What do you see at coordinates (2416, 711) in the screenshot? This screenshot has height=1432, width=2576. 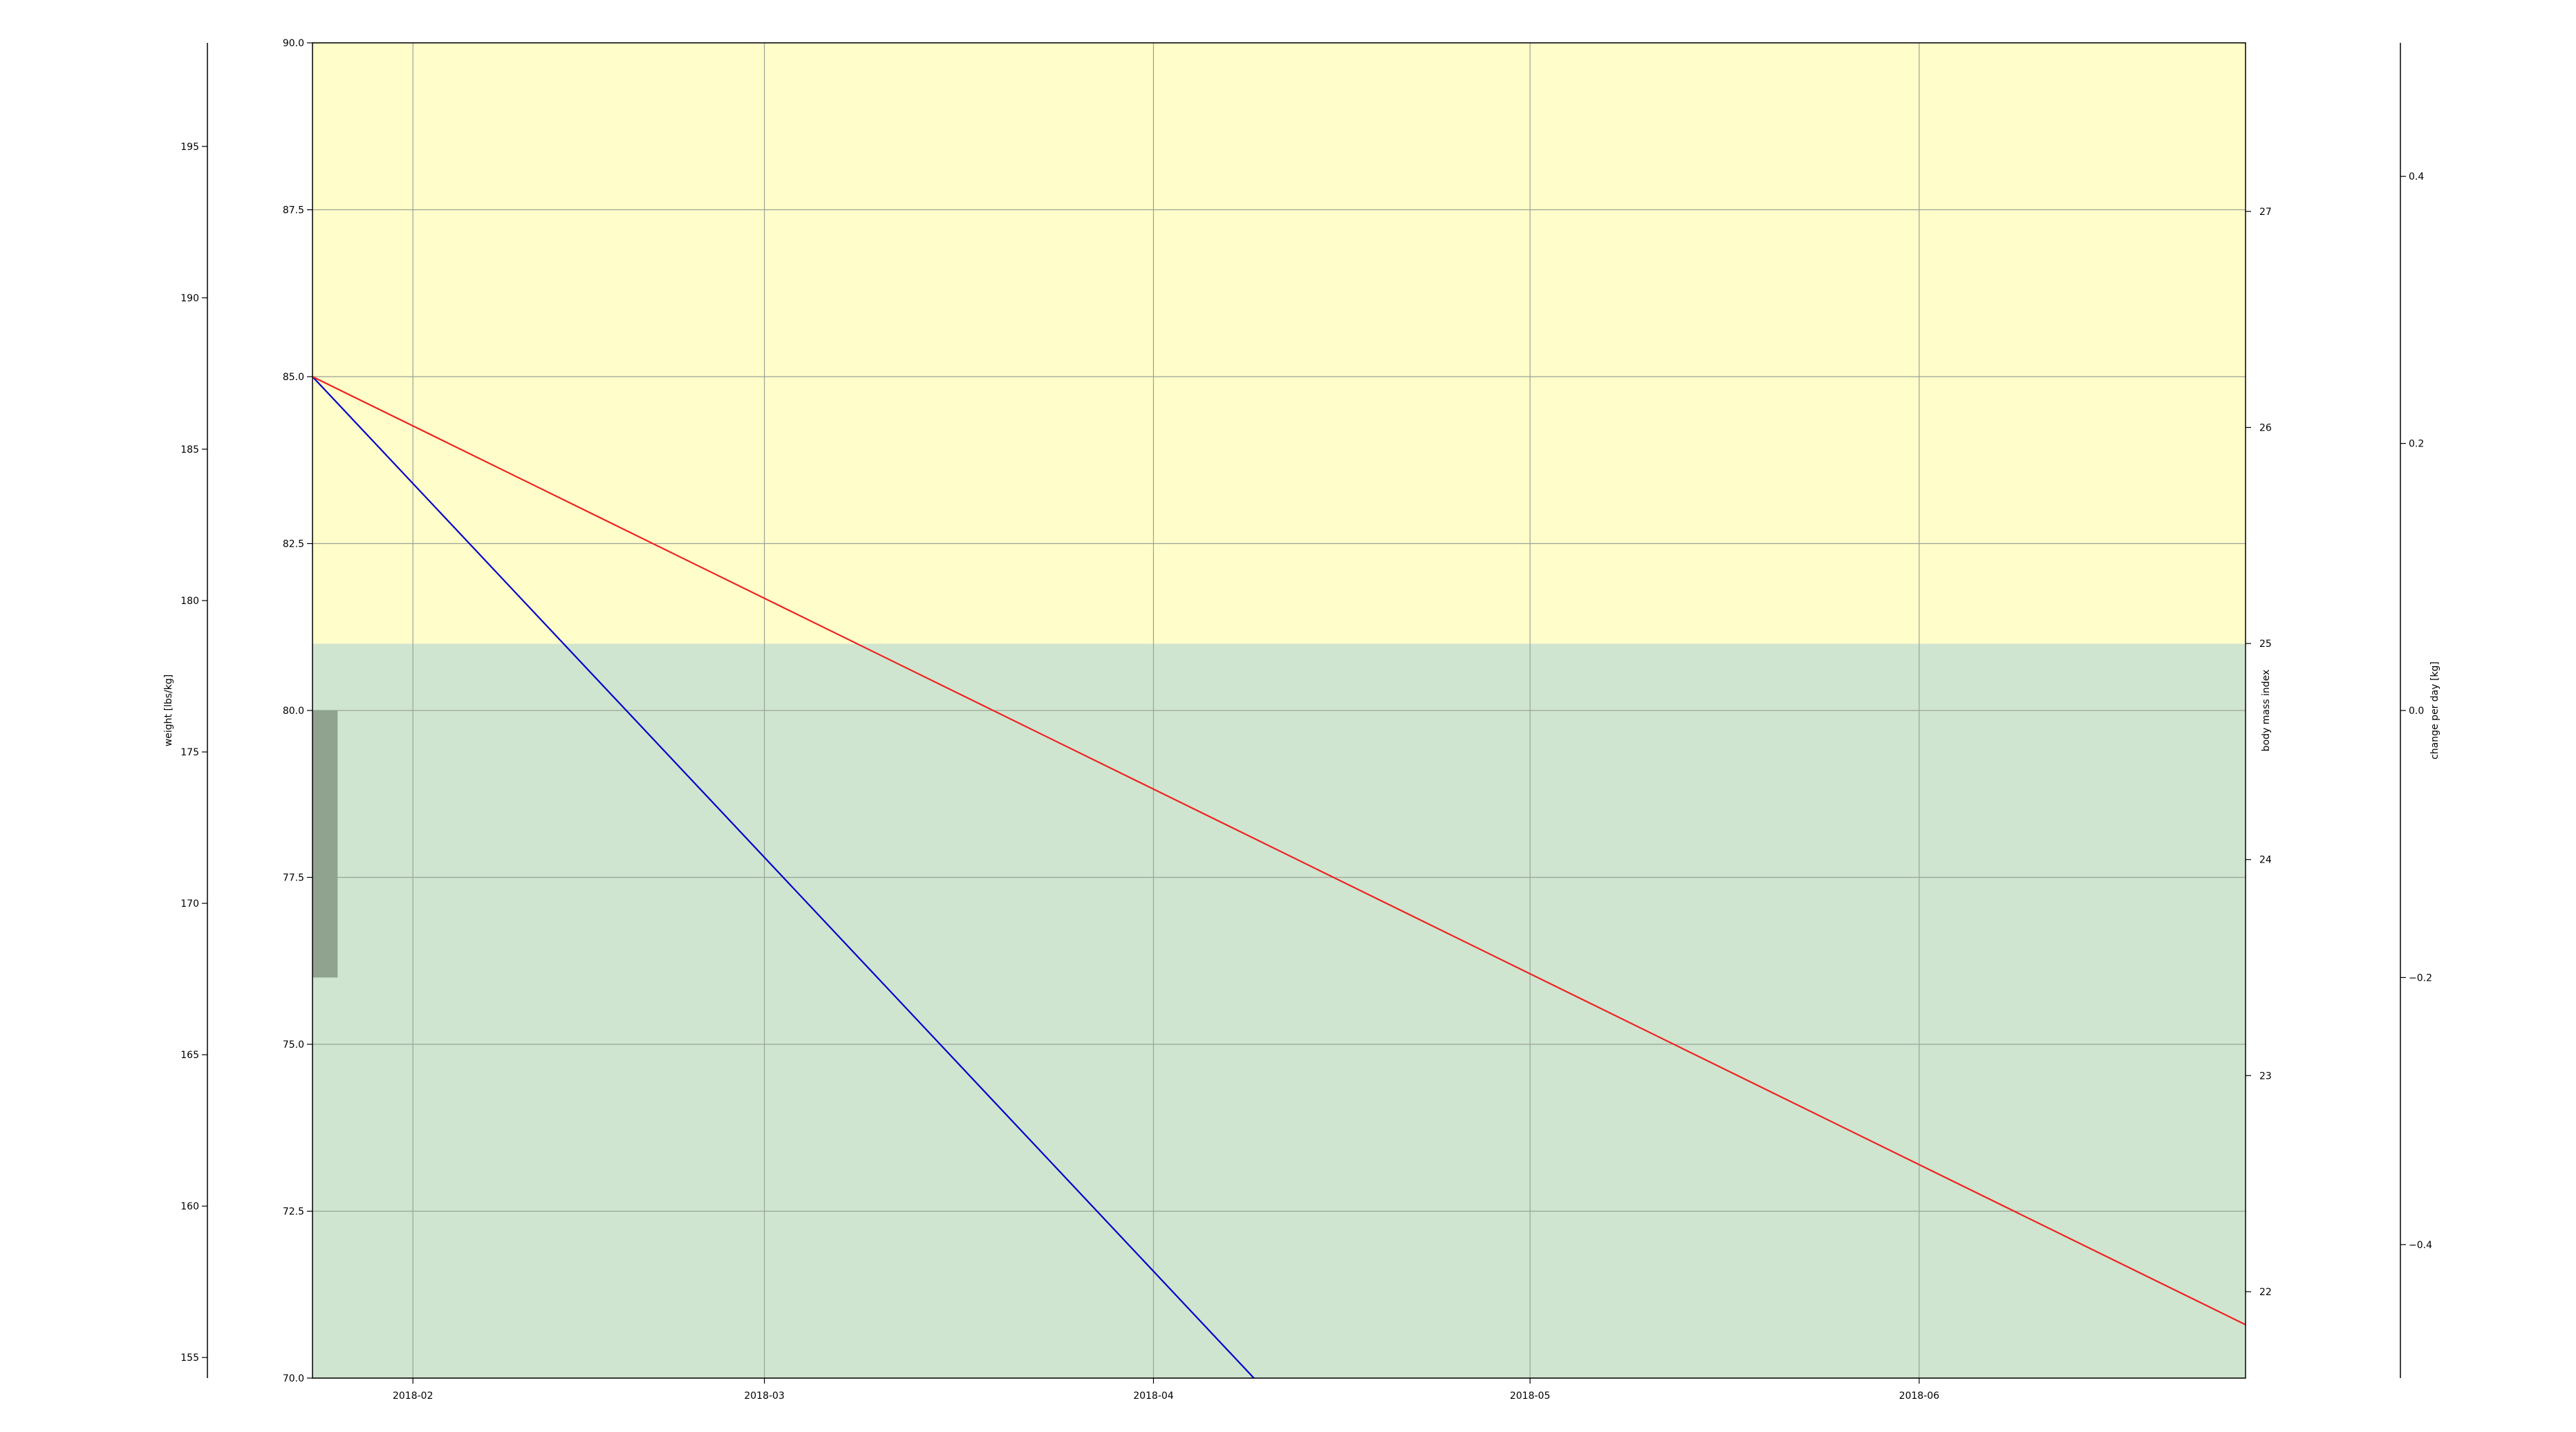 I see `change-tick-label-2: 0.0` at bounding box center [2416, 711].